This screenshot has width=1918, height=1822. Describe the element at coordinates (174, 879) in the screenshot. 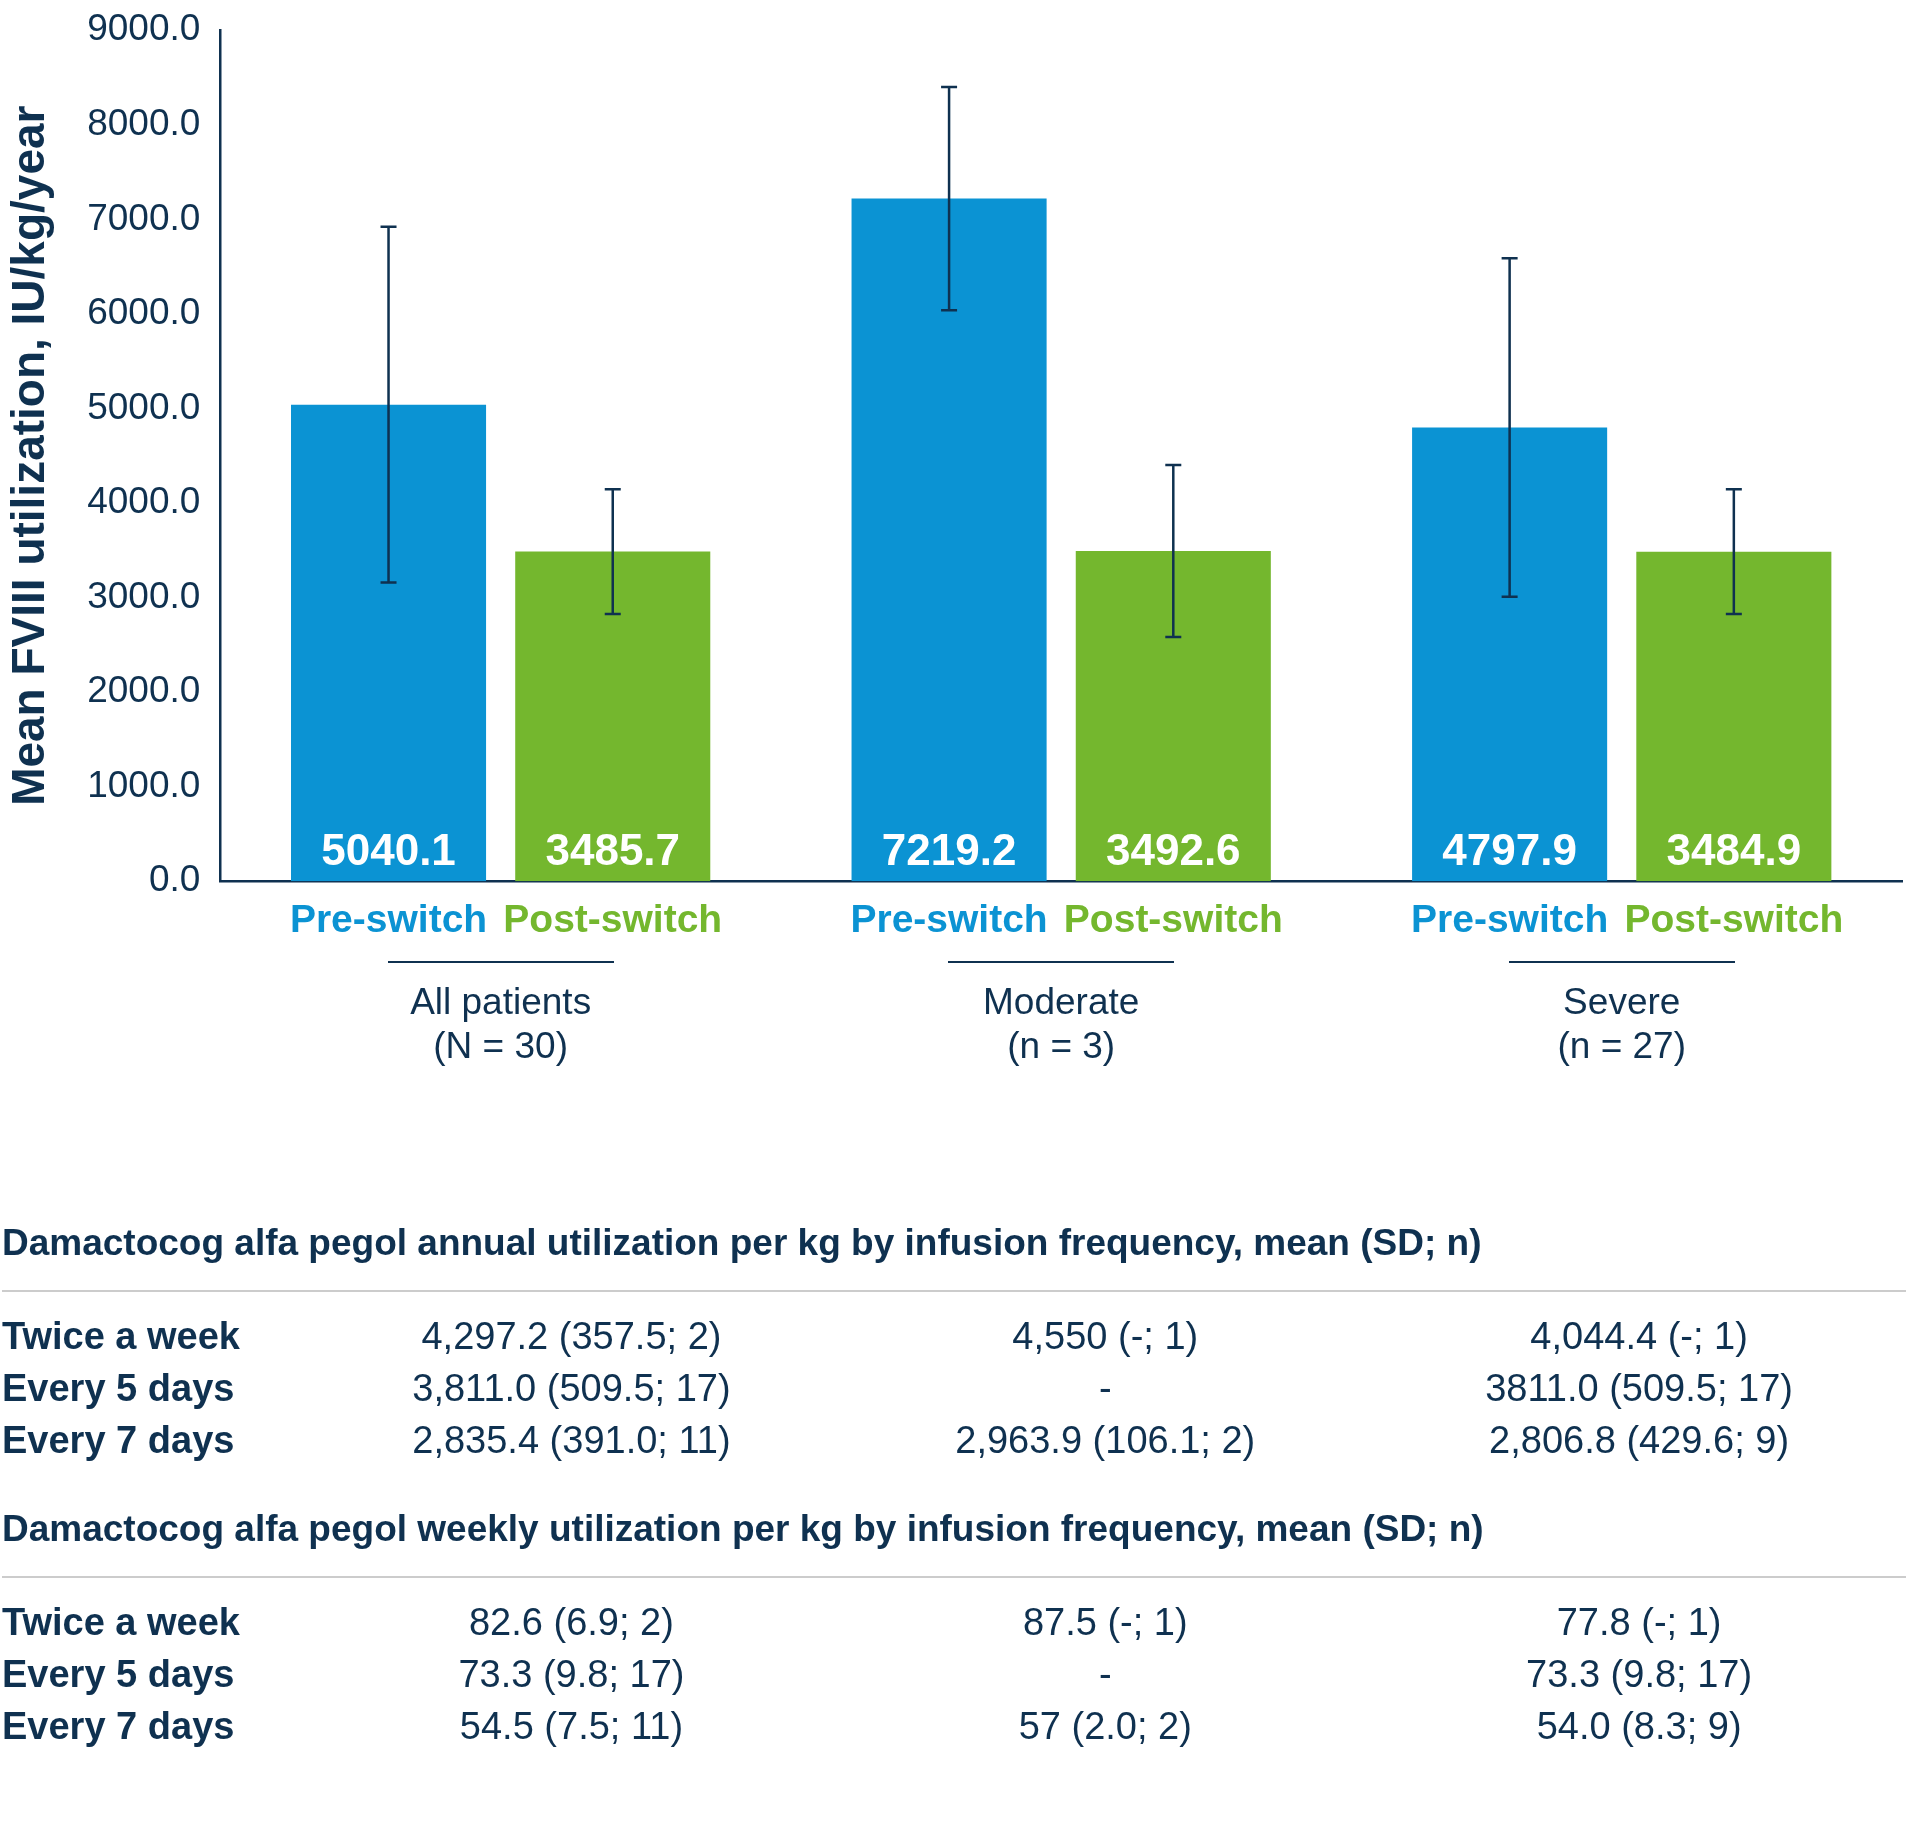

I see `y-tick-label: 0.0` at that location.